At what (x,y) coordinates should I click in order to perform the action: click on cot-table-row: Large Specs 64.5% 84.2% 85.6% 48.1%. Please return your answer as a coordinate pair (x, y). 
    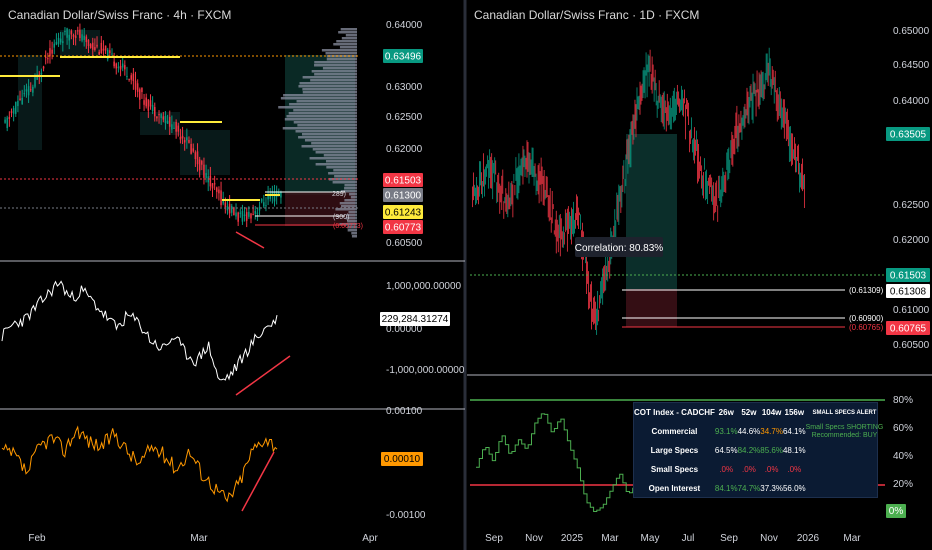
    Looking at the image, I should click on (758, 450).